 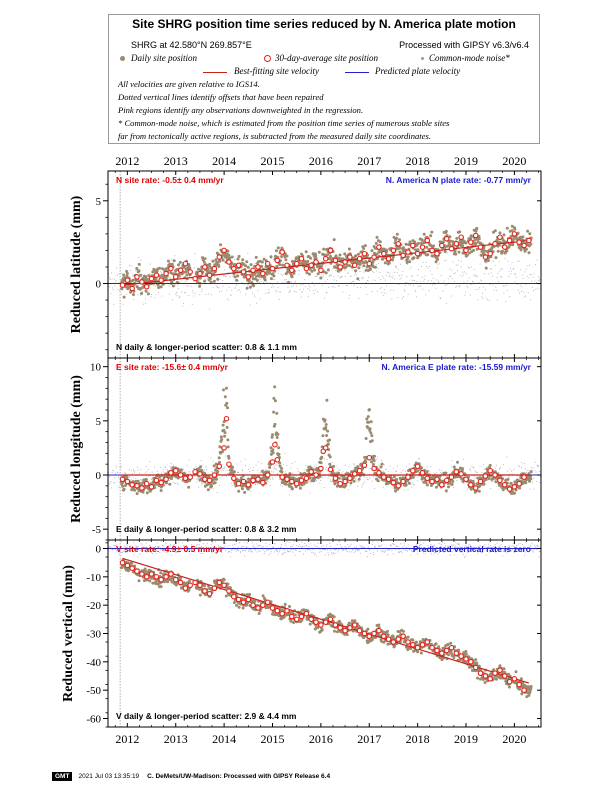 What do you see at coordinates (469, 58) in the screenshot?
I see `legend-common-mode-label: Common-mode noise*` at bounding box center [469, 58].